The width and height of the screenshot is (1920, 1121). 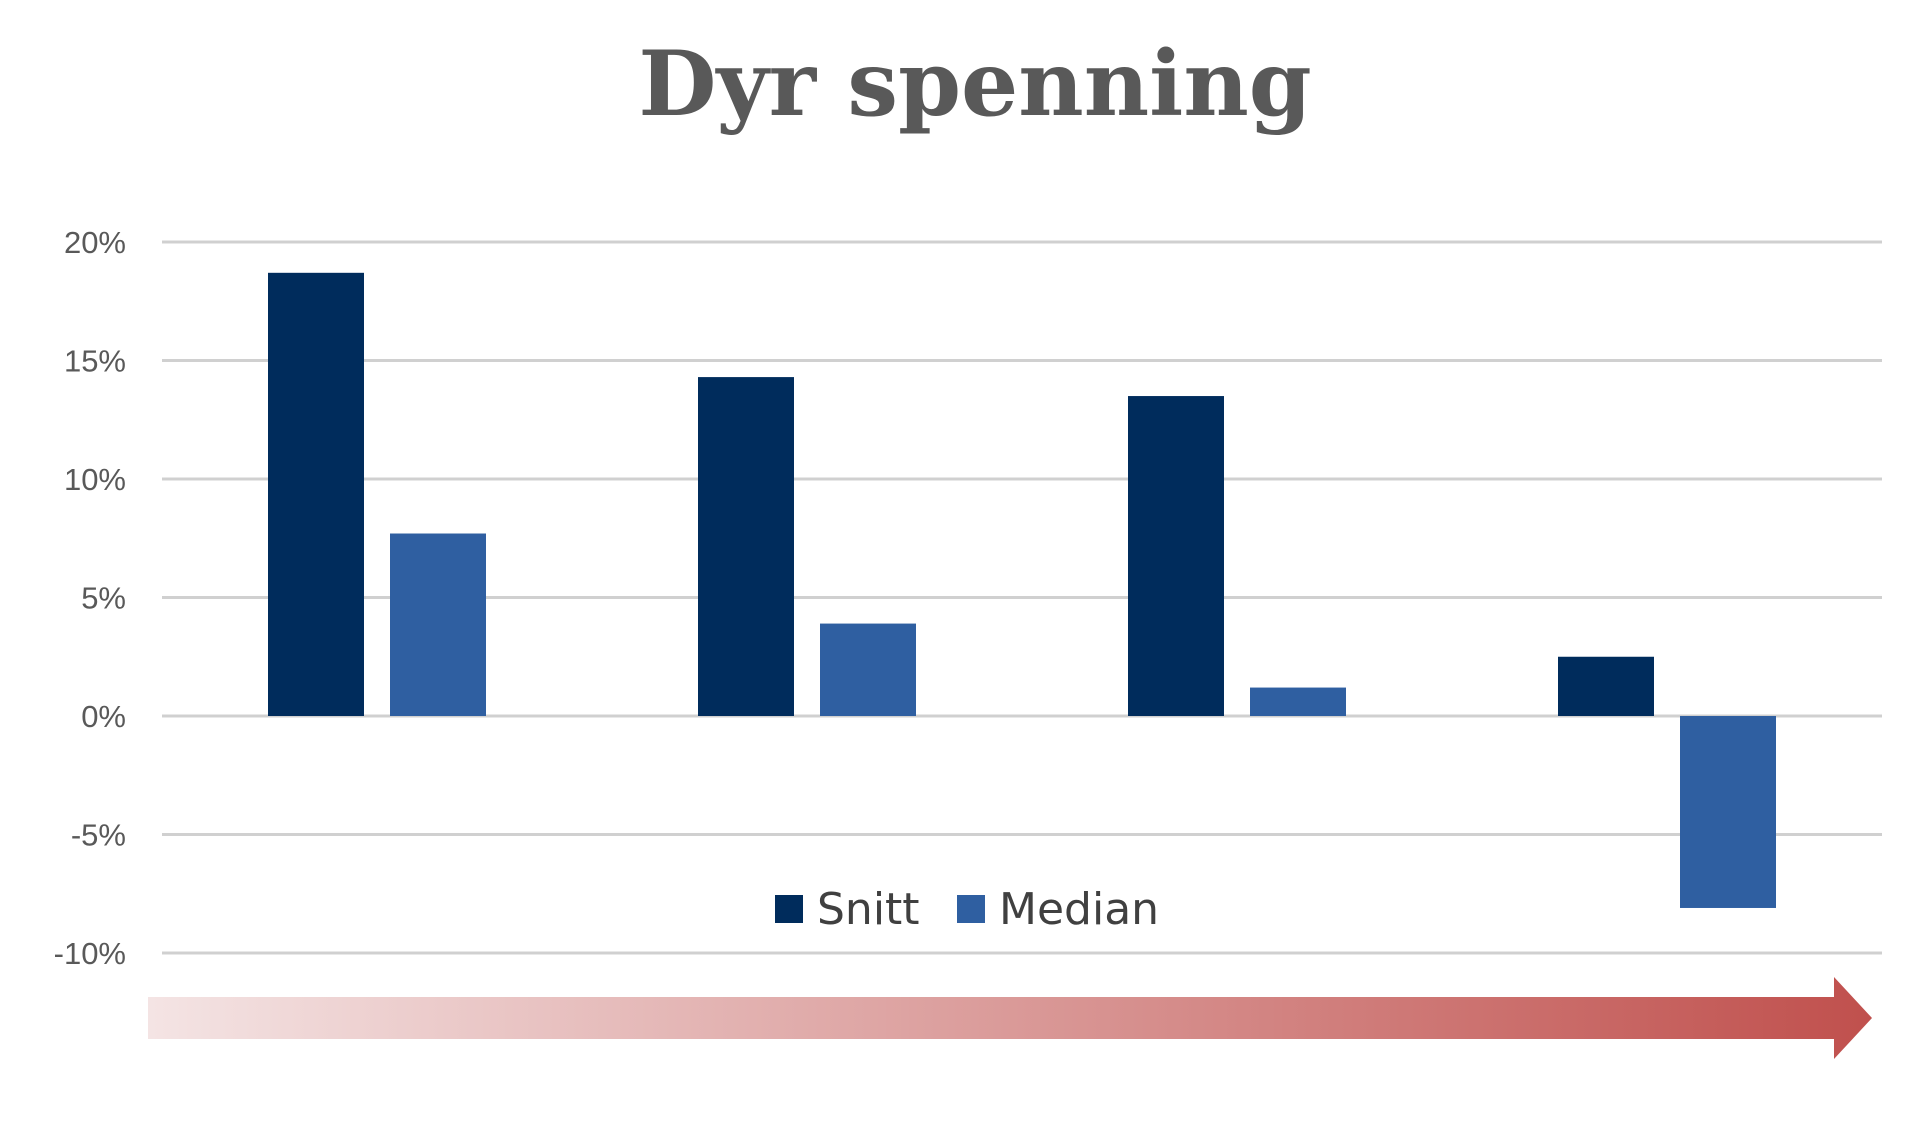 I want to click on legend-swatch-snitt, so click(x=789, y=909).